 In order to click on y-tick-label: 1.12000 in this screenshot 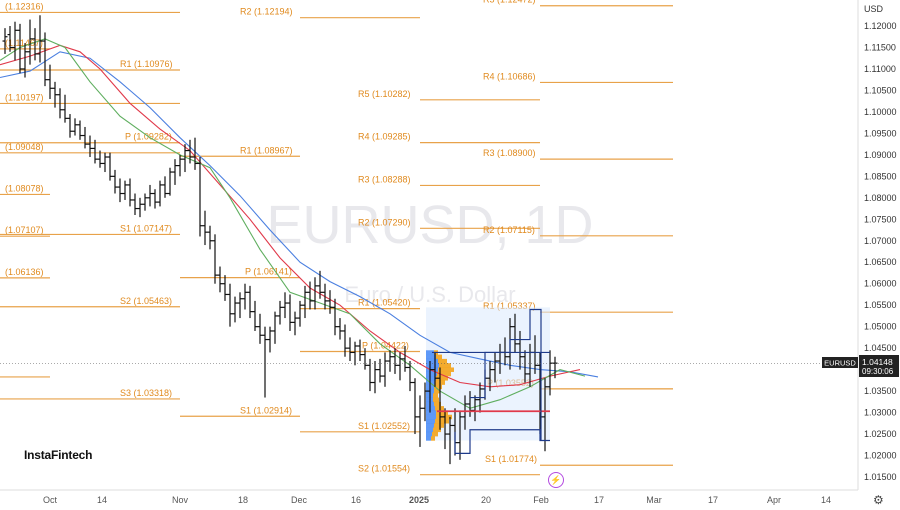, I will do `click(880, 26)`.